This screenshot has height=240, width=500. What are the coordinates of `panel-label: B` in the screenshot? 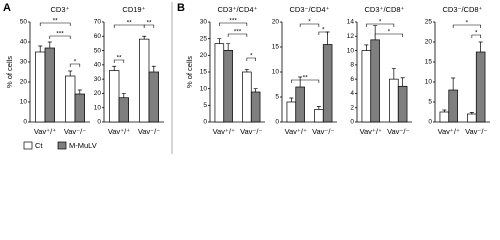 It's located at (181, 8).